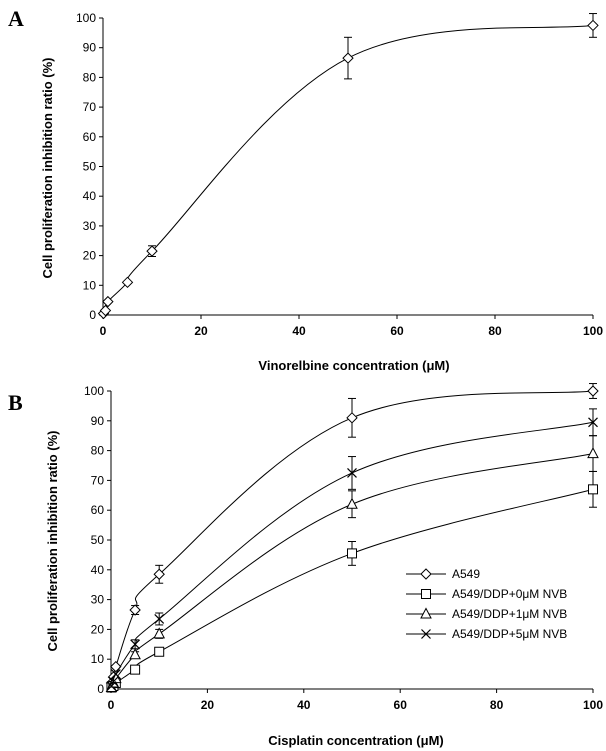 The height and width of the screenshot is (751, 606). I want to click on panel-a-y-tick-label: 70, so click(90, 107).